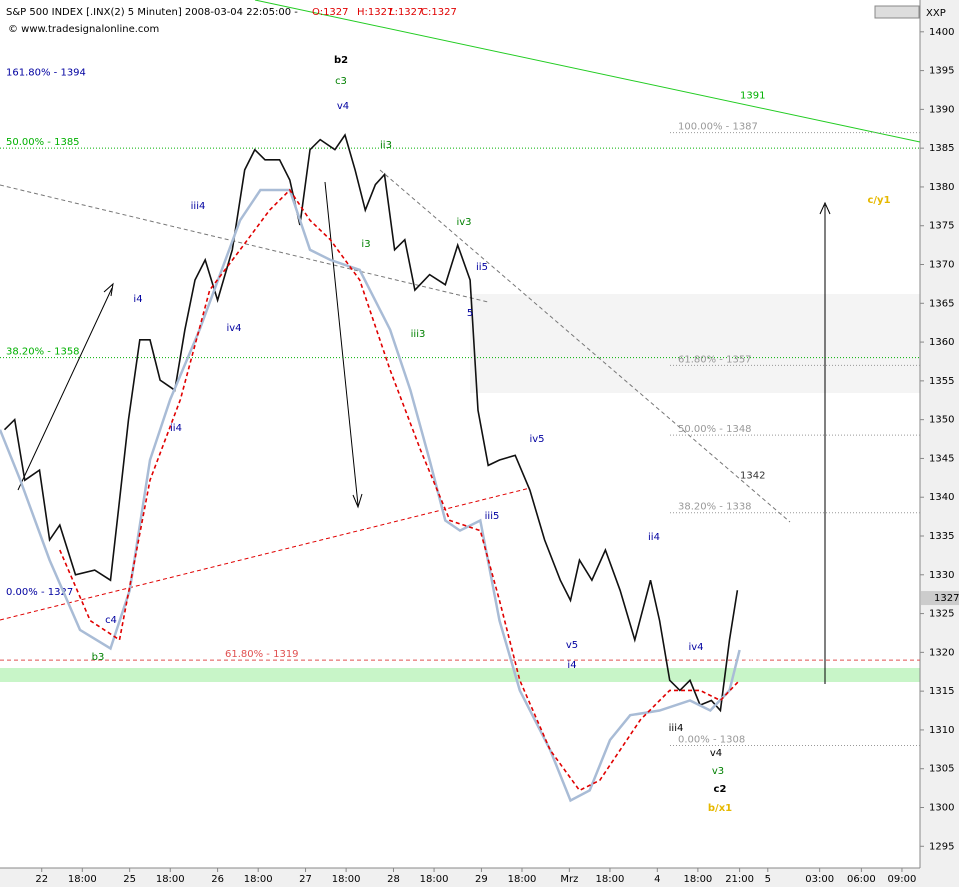 This screenshot has height=887, width=959. Describe the element at coordinates (305, 879) in the screenshot. I see `x-tick-label: 27` at that location.